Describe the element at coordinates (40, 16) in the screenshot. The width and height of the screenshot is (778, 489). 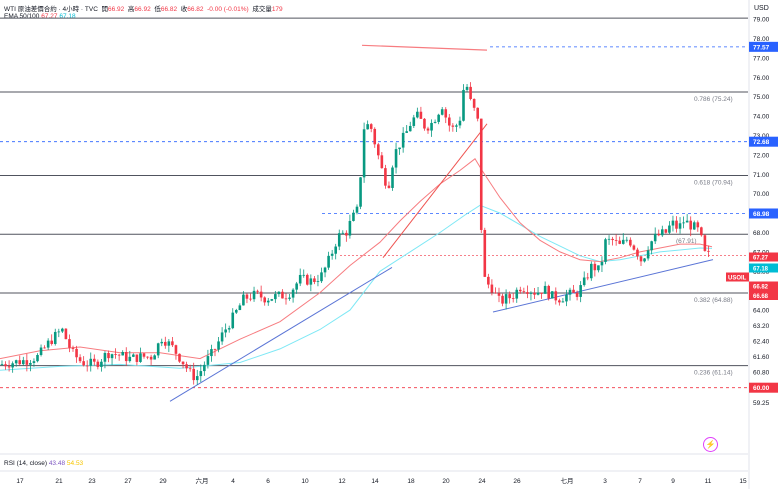
I see `ema-legend: EMA 50/100 67.27 67.18` at that location.